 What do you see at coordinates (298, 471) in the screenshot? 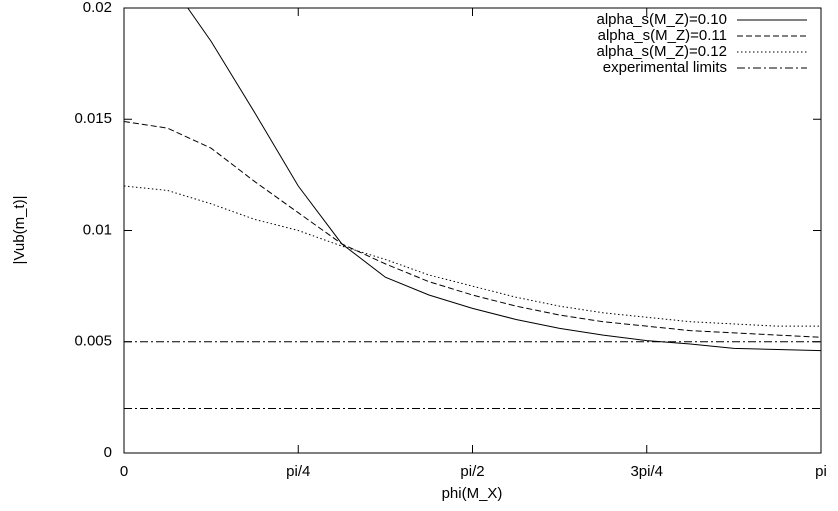
I see `x-tick-label: pi/4` at bounding box center [298, 471].